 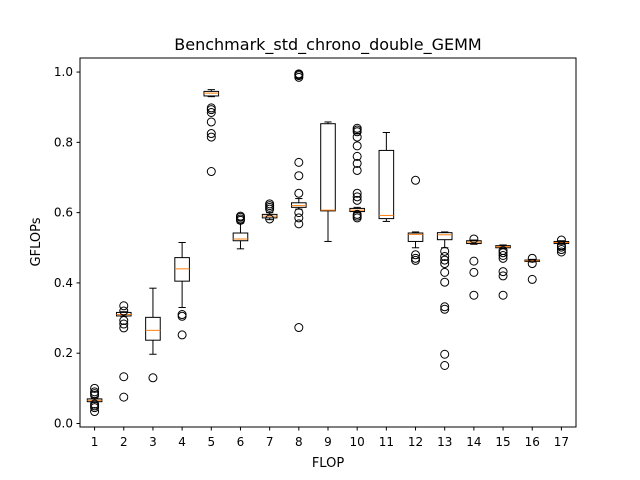 I want to click on y-tick-label: 0.6, so click(x=63, y=213).